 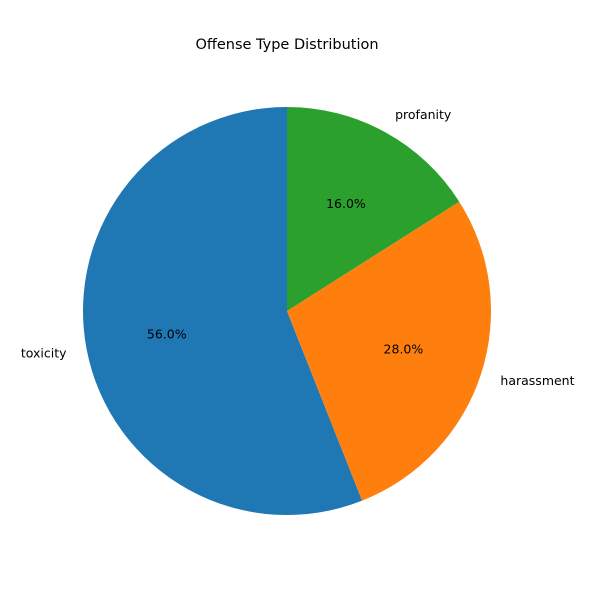 I want to click on pie-category-label: profanity, so click(x=423, y=114).